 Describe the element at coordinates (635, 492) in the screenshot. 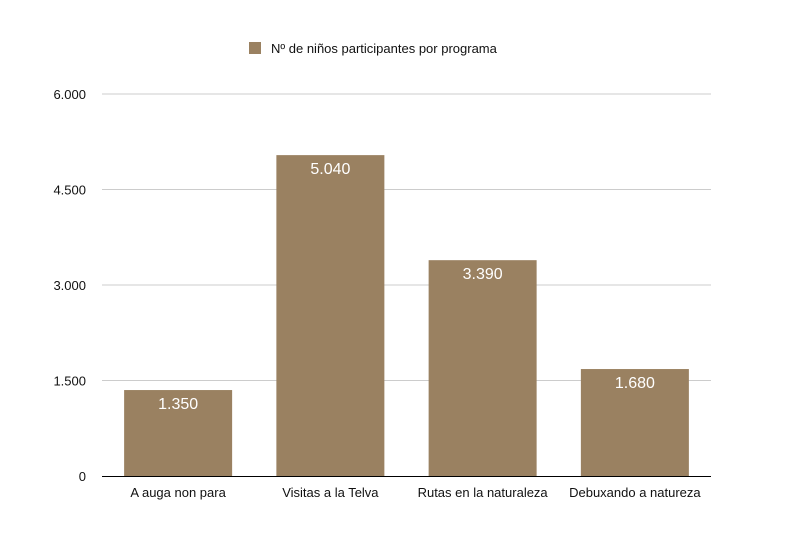

I see `x-tick-label: Debuxando a natureza` at that location.